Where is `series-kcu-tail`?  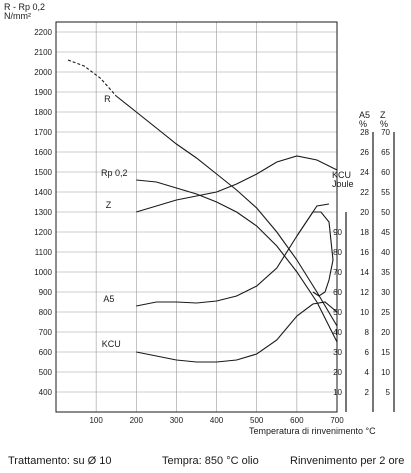
series-kcu-tail is located at coordinates (315, 254).